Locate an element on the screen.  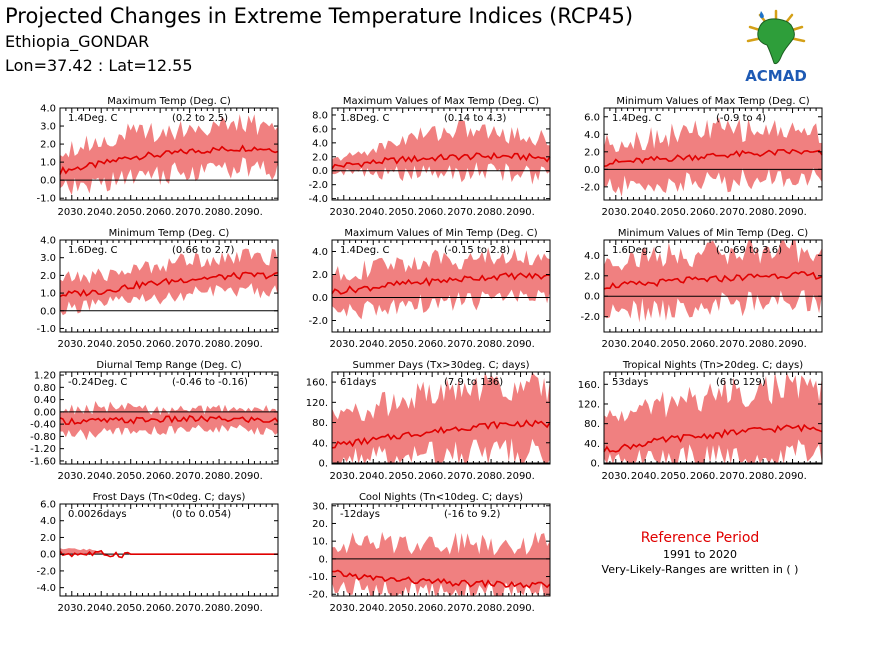
mean-change-label: 0.0026days is located at coordinates (97, 514).